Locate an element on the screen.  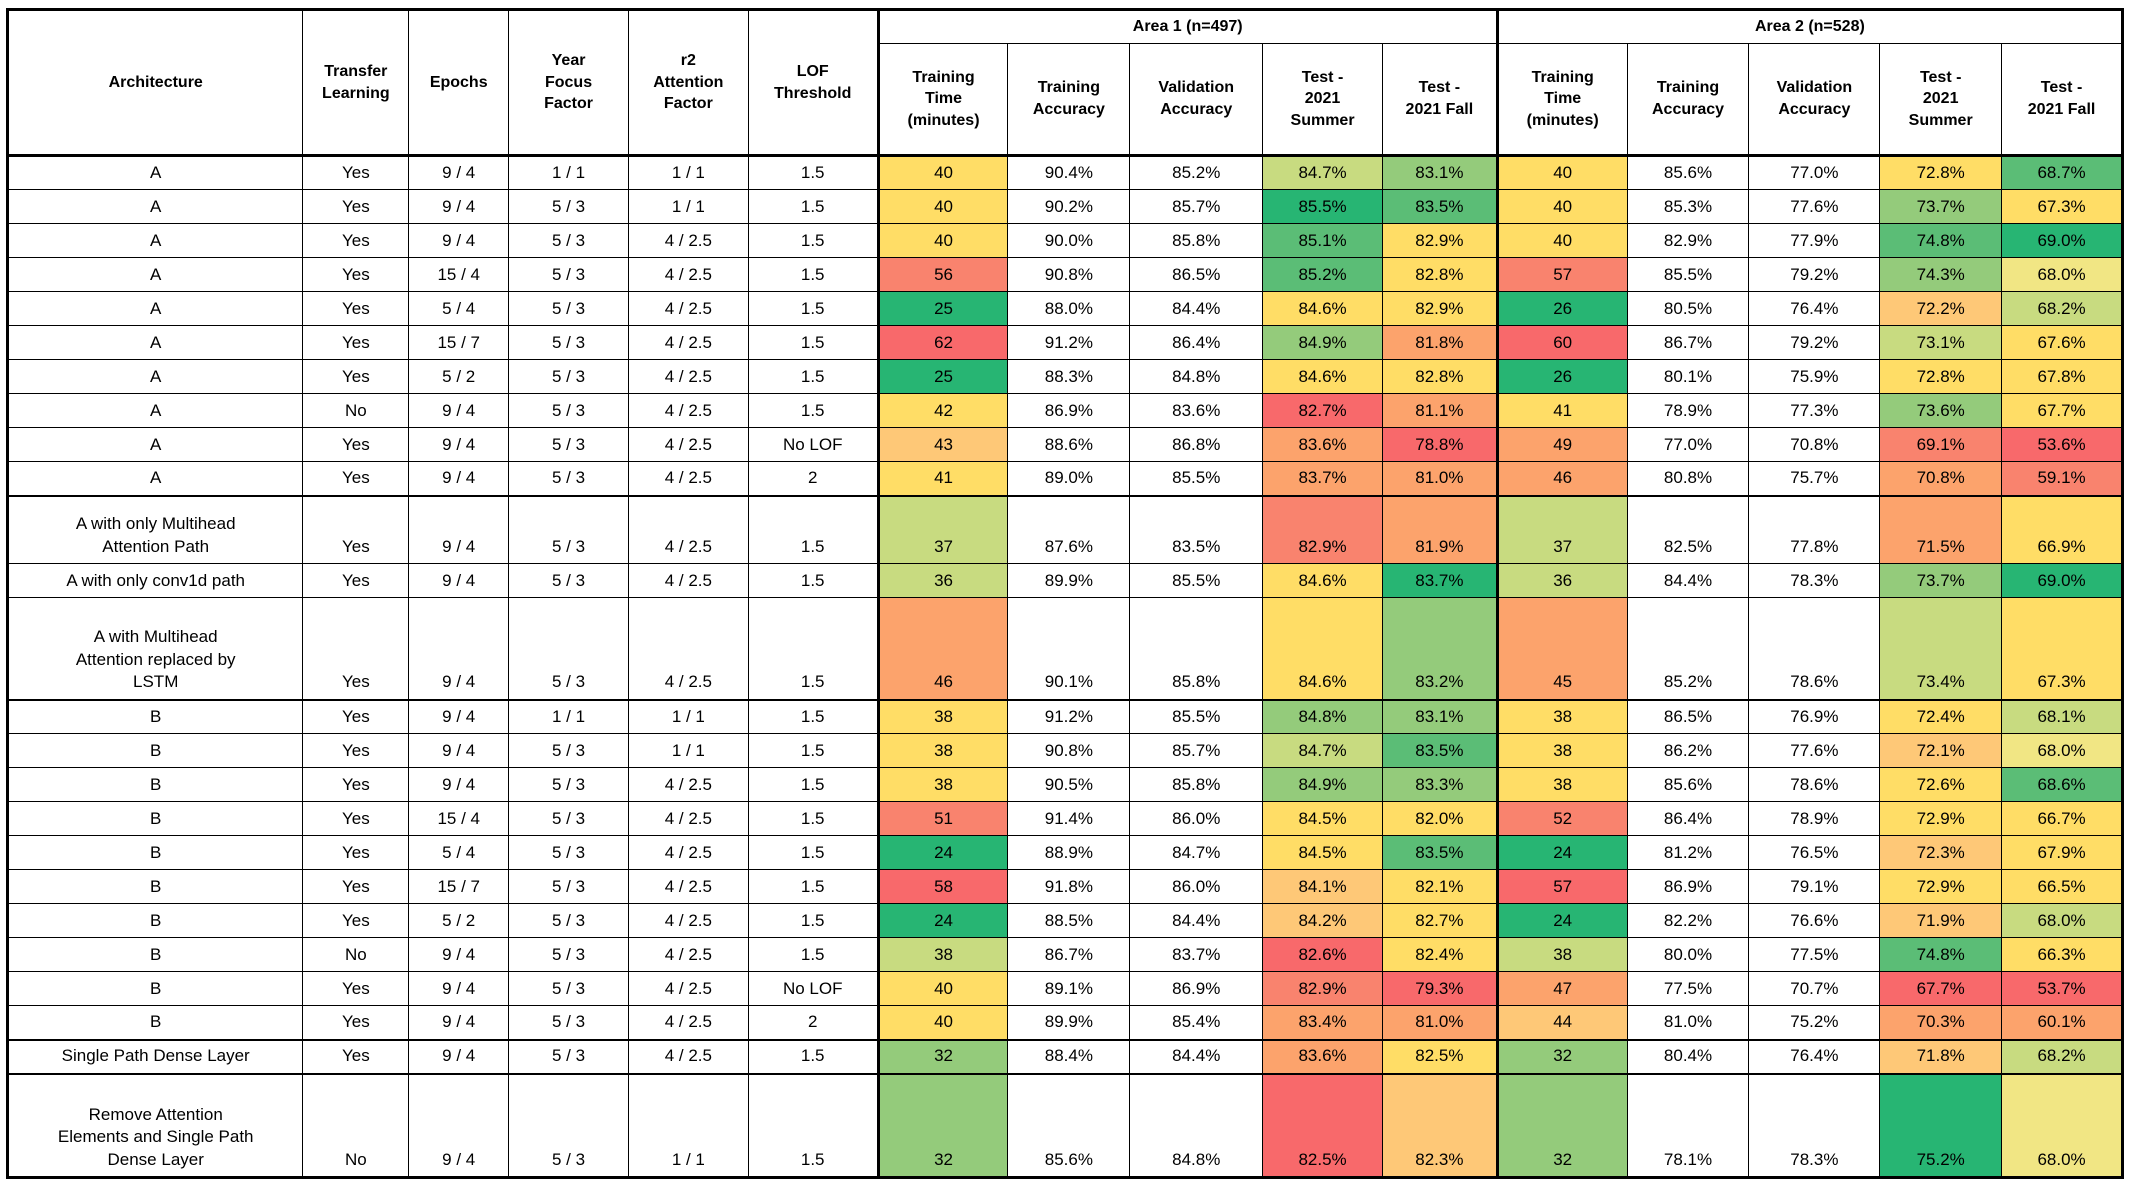
cell-value: 75.2% is located at coordinates (1941, 1125).